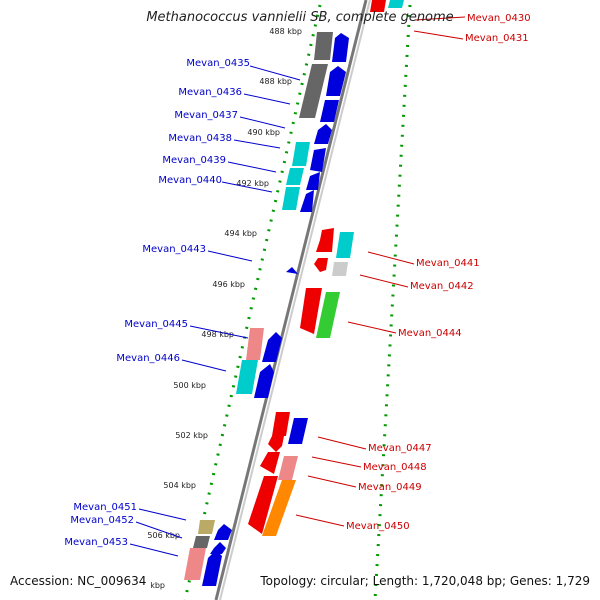 Image resolution: width=600 pixels, height=600 pixels. I want to click on gene-label: Mevan_0450, so click(378, 526).